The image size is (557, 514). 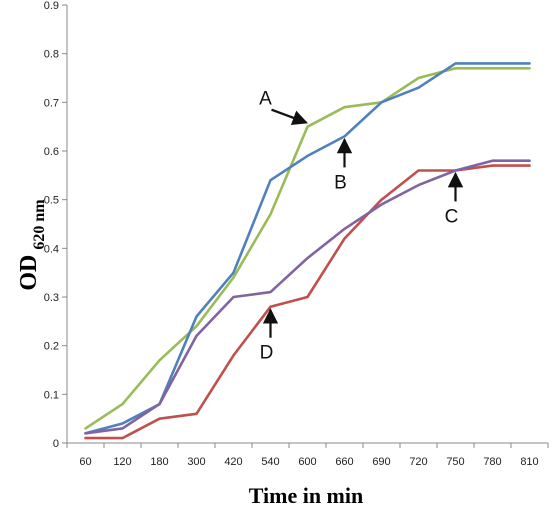 I want to click on y-tick-label: 0.3, so click(x=51, y=298).